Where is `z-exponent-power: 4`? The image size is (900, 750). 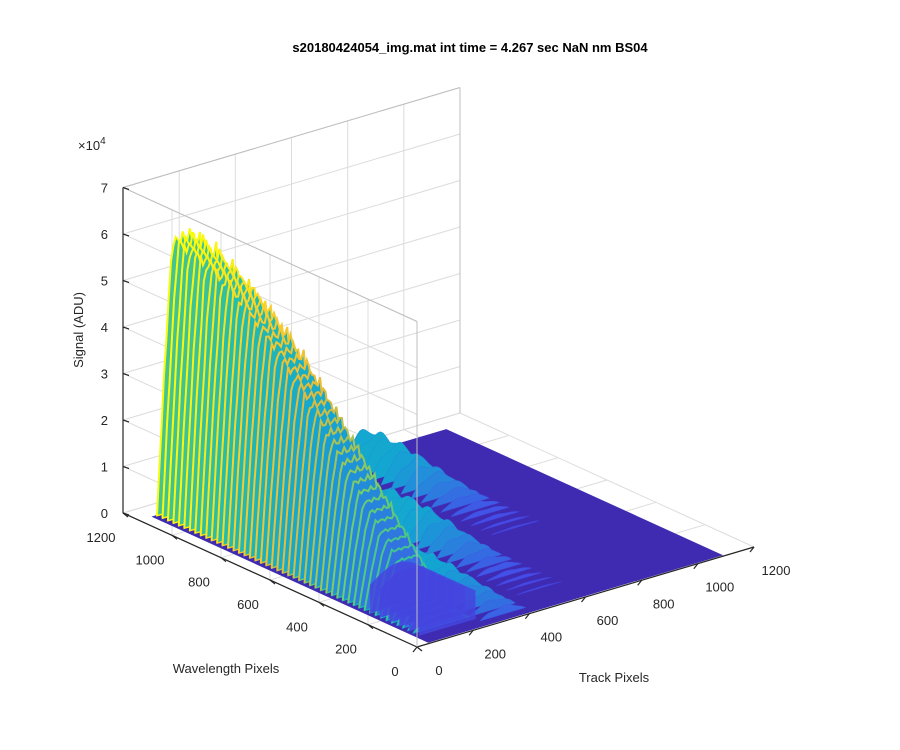
z-exponent-power: 4 is located at coordinates (103, 141).